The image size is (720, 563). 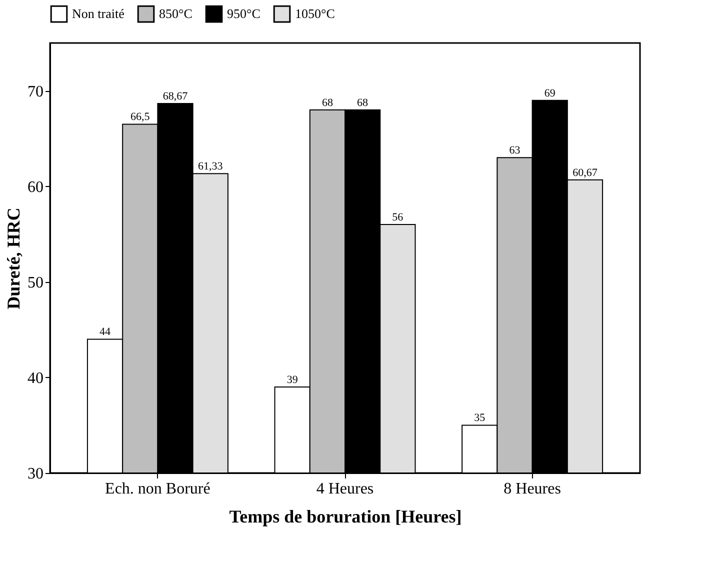 What do you see at coordinates (36, 474) in the screenshot?
I see `y-tick-label: 30` at bounding box center [36, 474].